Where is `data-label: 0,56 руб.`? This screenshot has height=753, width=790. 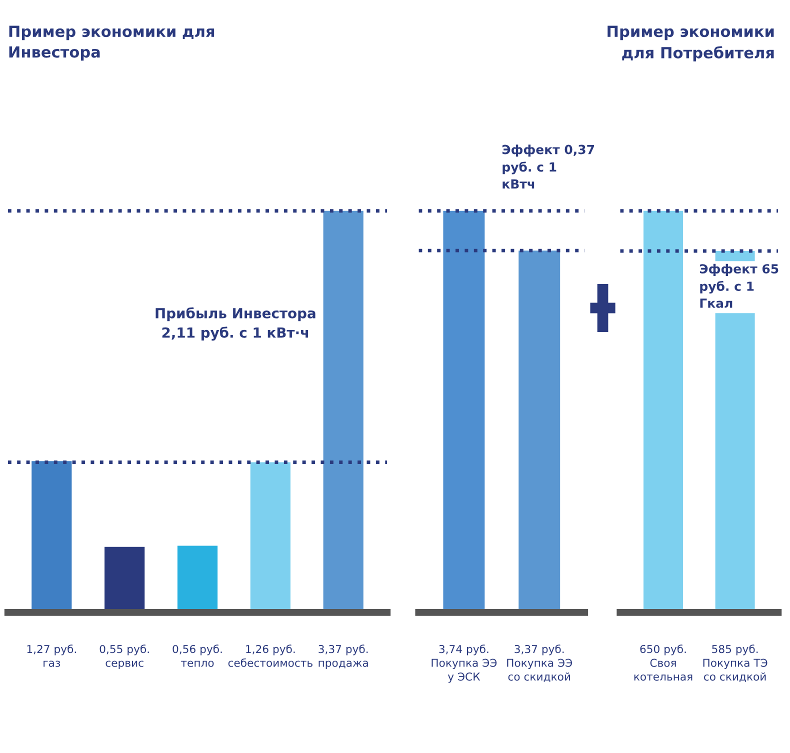 data-label: 0,56 руб. is located at coordinates (197, 650).